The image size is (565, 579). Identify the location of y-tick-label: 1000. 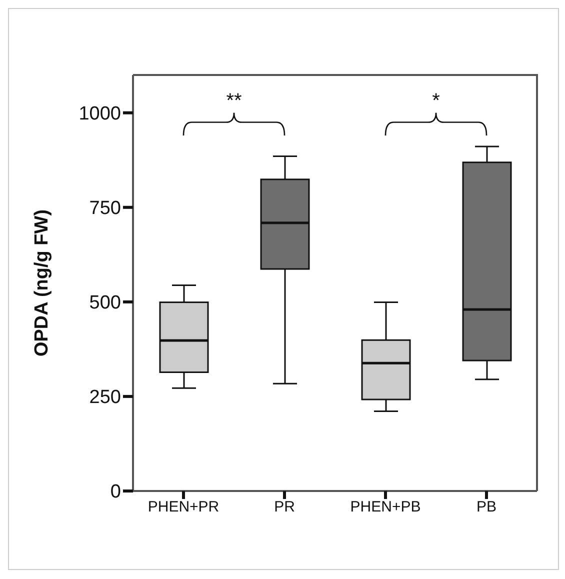
(99, 114).